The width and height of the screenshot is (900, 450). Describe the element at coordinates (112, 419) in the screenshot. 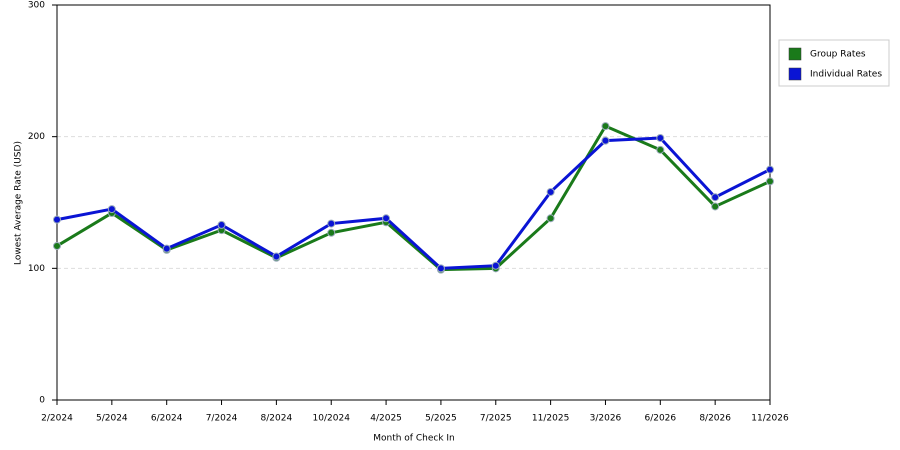

I see `x-tick-label: 5/2024` at that location.